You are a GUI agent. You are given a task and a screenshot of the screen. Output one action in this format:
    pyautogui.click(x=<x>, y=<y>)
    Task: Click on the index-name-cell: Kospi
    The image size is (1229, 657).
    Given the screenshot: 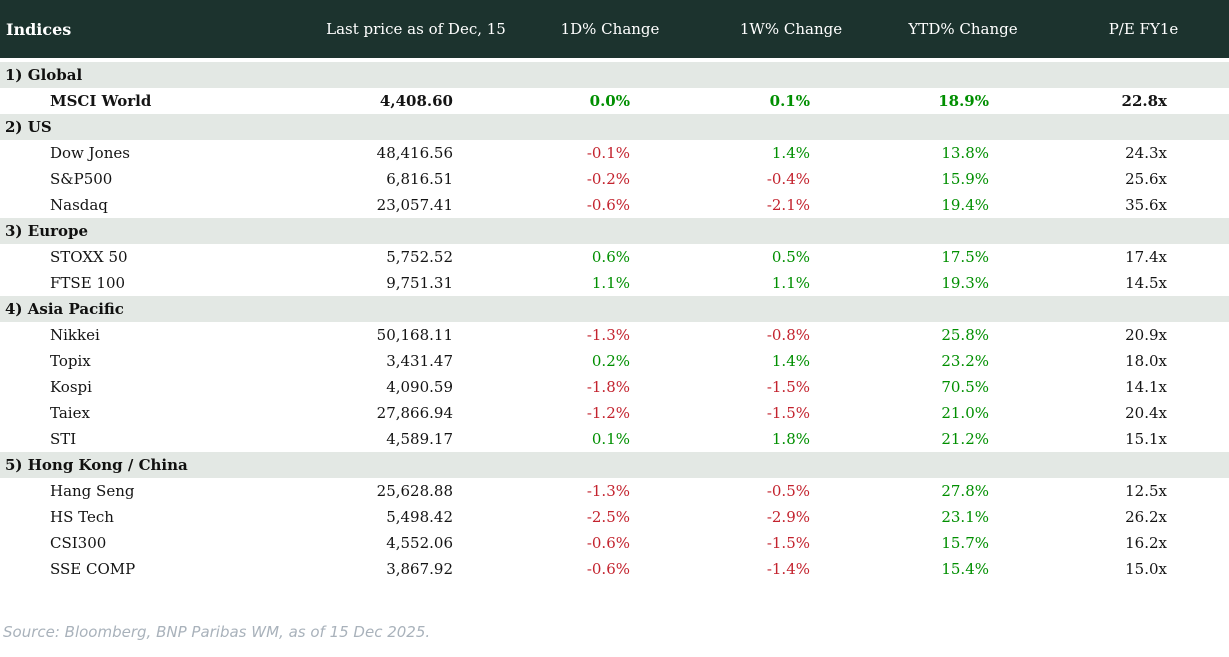 What is the action you would take?
    pyautogui.click(x=71, y=387)
    